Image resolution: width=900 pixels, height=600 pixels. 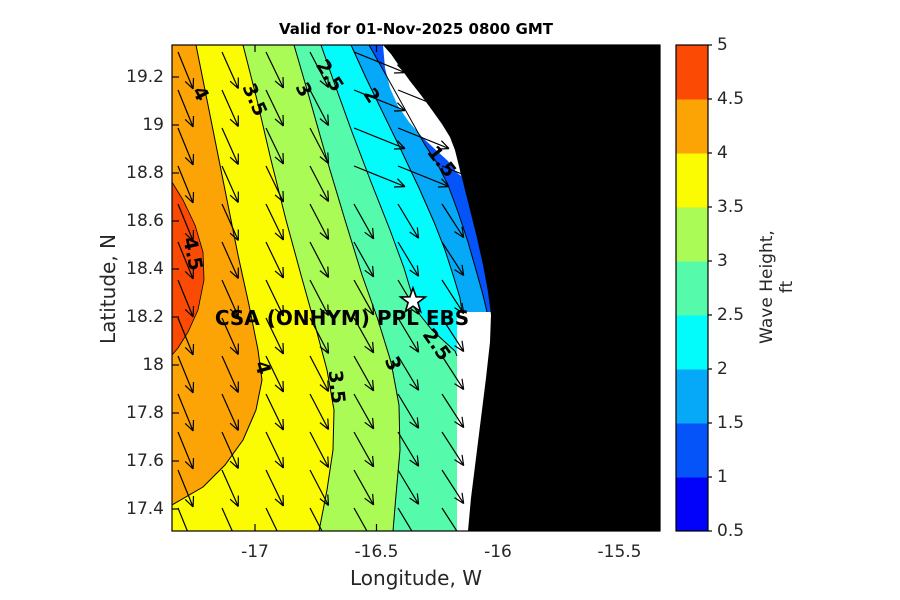 I want to click on contour-line-c3, so click(x=347, y=288).